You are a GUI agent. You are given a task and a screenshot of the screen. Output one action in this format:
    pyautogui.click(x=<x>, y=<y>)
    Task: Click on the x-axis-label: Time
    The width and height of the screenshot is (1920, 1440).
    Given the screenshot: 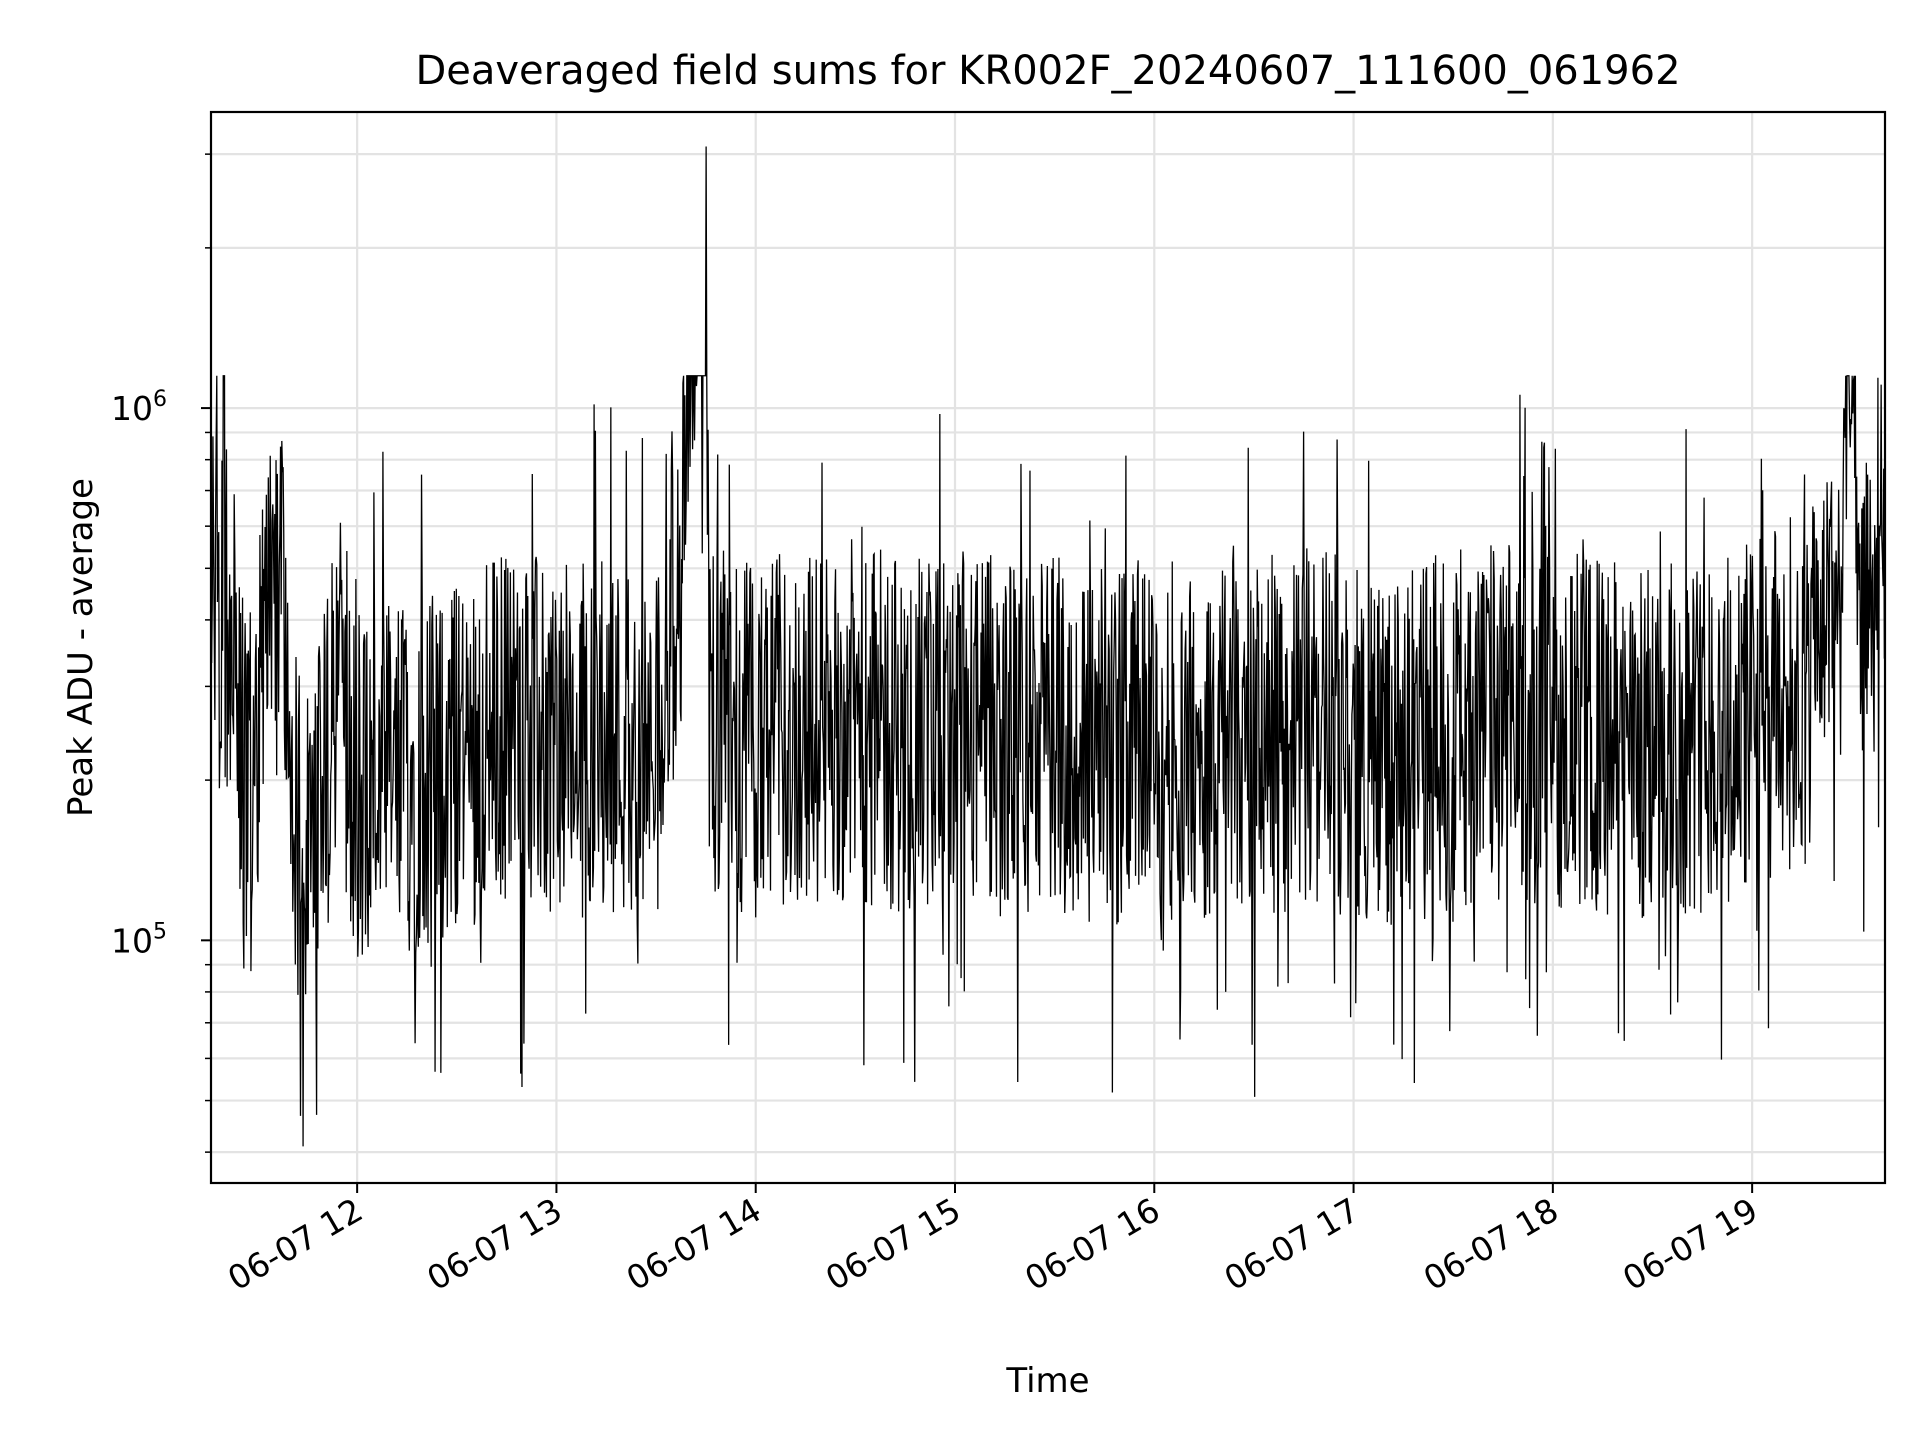 What is the action you would take?
    pyautogui.click(x=1047, y=1381)
    